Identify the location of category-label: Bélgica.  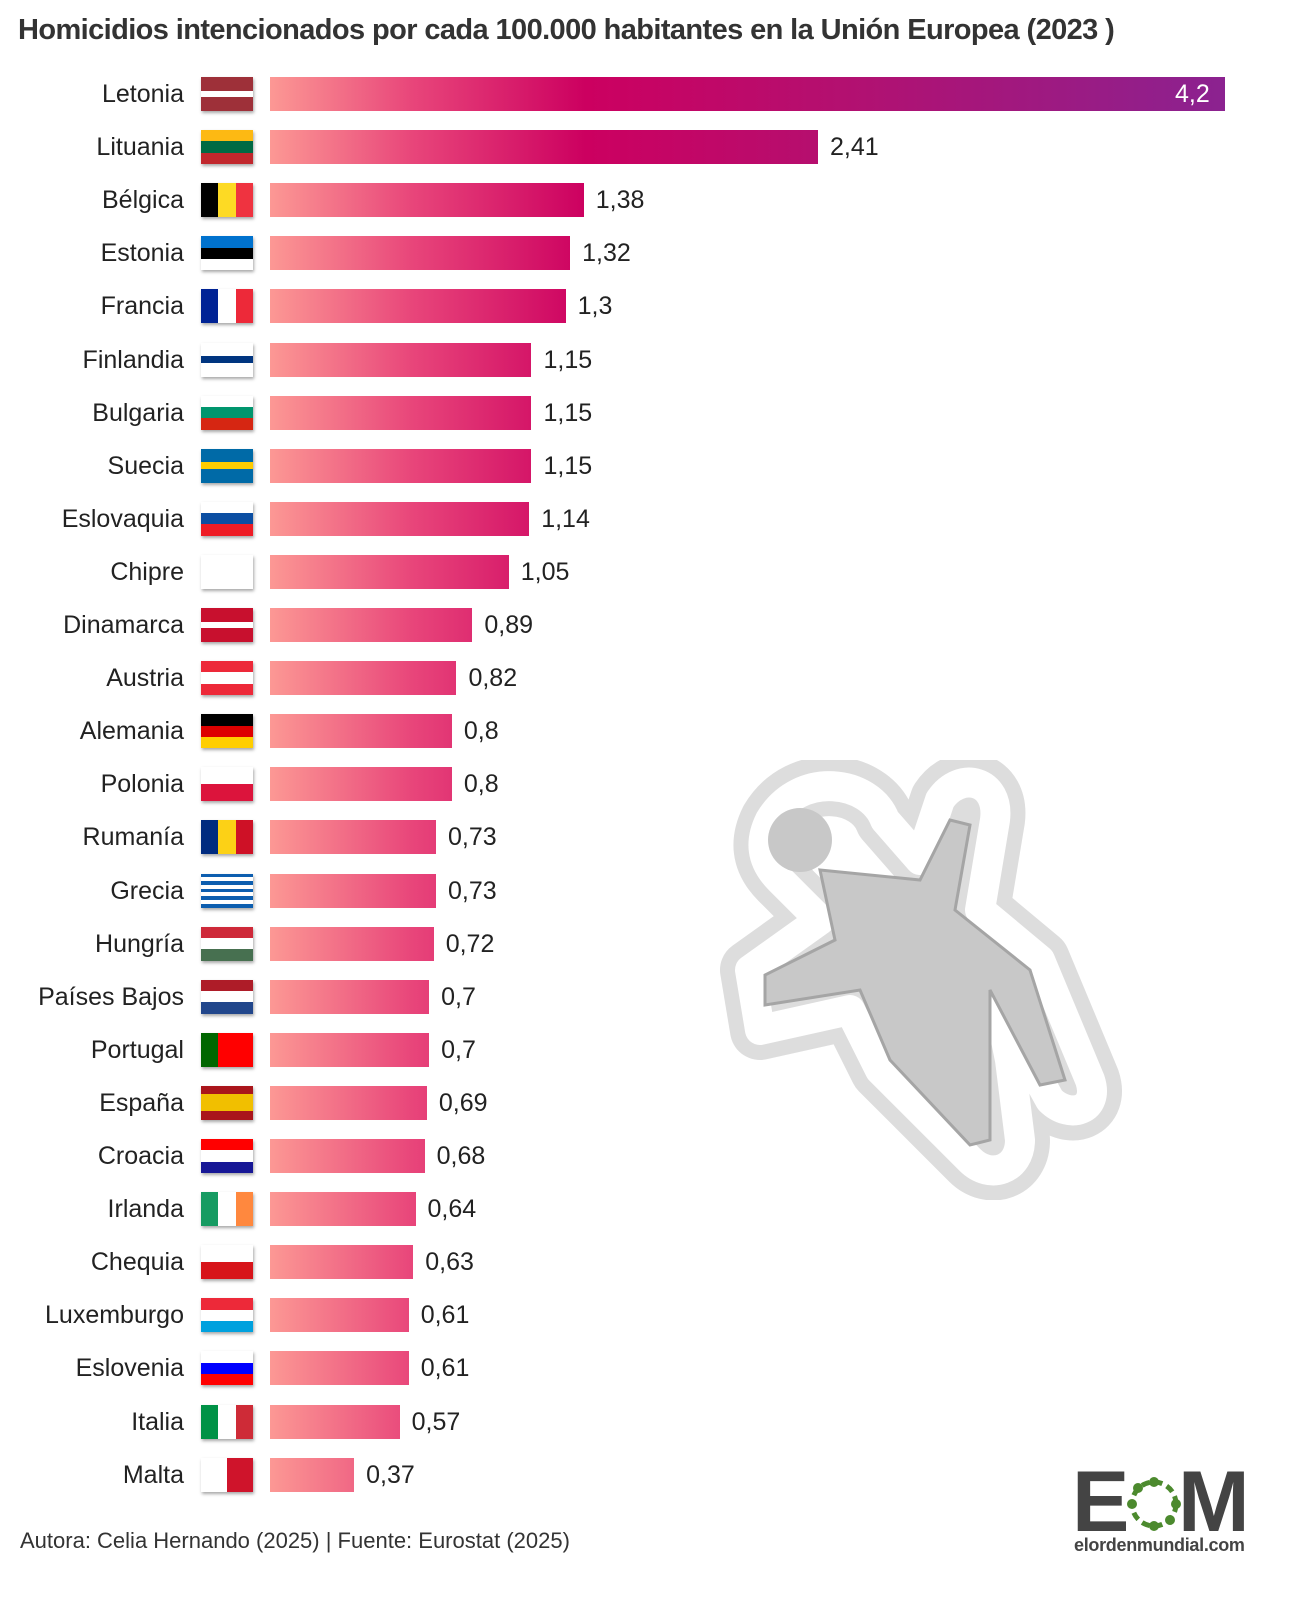
(143, 200).